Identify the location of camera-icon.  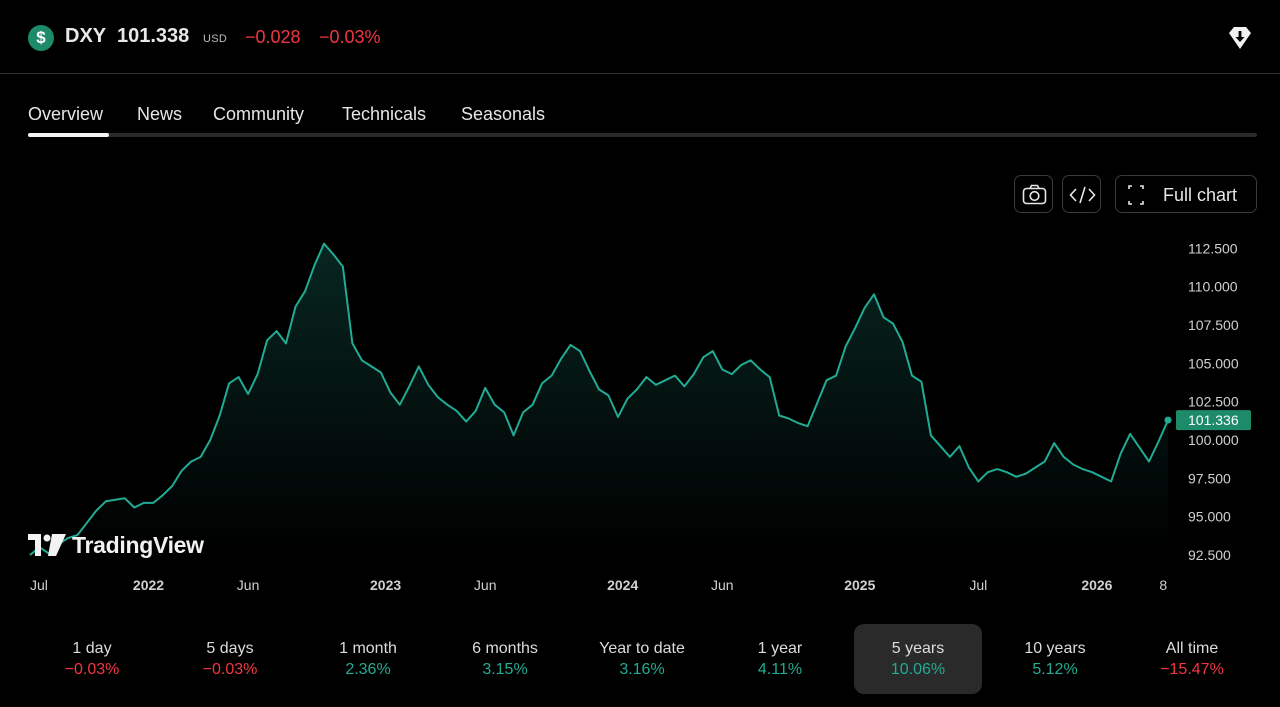
(1034, 194).